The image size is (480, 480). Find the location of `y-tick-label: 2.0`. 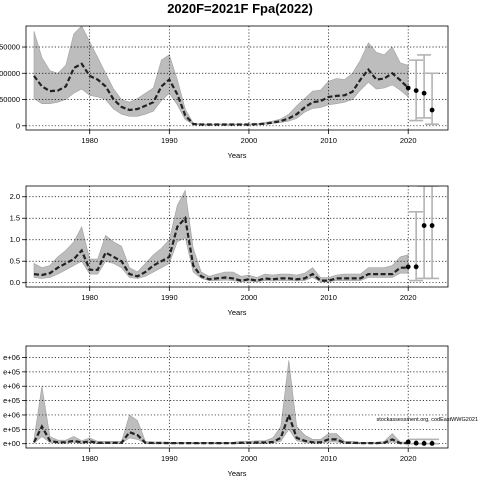

y-tick-label: 2.0 is located at coordinates (15, 196).